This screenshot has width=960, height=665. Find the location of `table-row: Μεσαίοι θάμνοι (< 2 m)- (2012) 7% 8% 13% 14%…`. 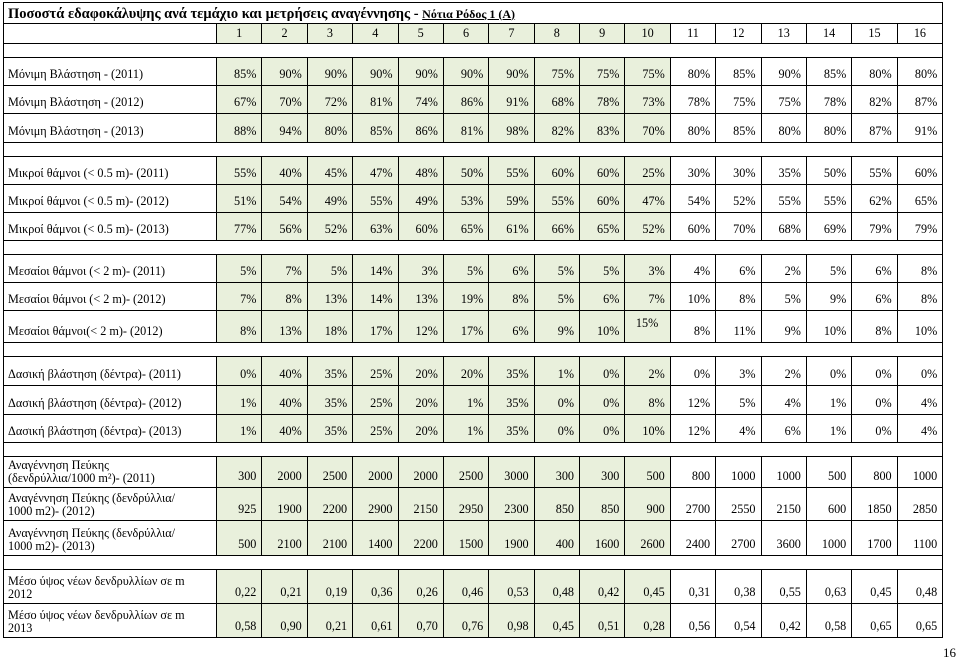

table-row: Μεσαίοι θάμνοι (< 2 m)- (2012) 7% 8% 13% 14%… is located at coordinates (473, 296).